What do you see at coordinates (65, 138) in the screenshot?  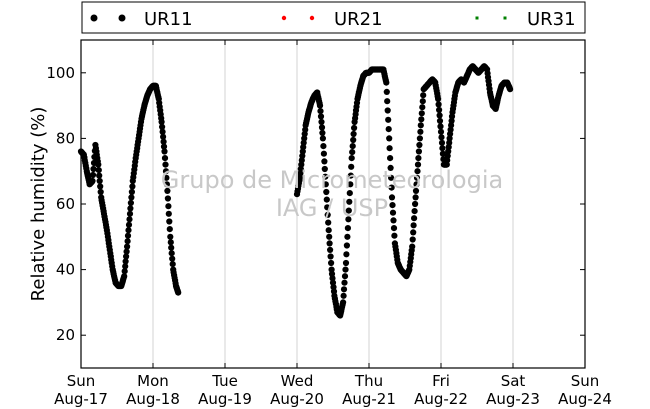 I see `y-tick-label: 80` at bounding box center [65, 138].